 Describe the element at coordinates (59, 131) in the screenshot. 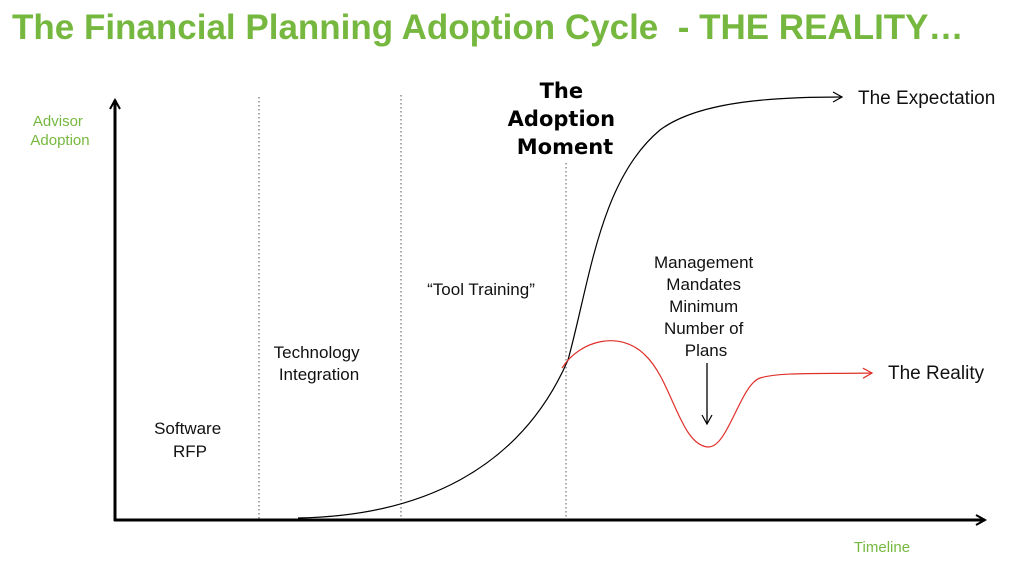

I see `y-axis-label: Advisor Adoption` at that location.